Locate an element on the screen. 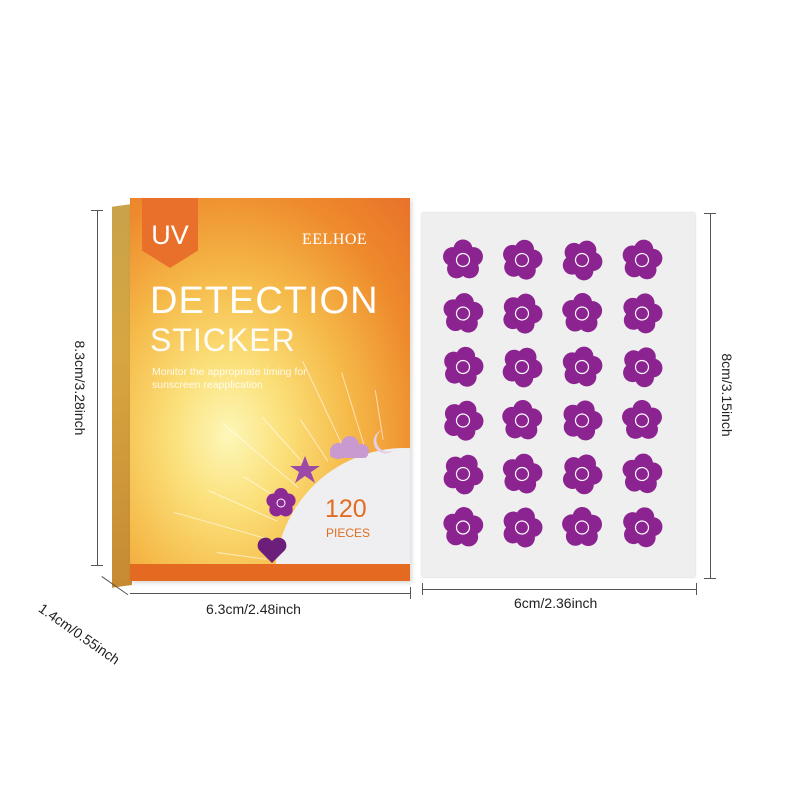 Image resolution: width=800 pixels, height=800 pixels. star-icon is located at coordinates (305, 469).